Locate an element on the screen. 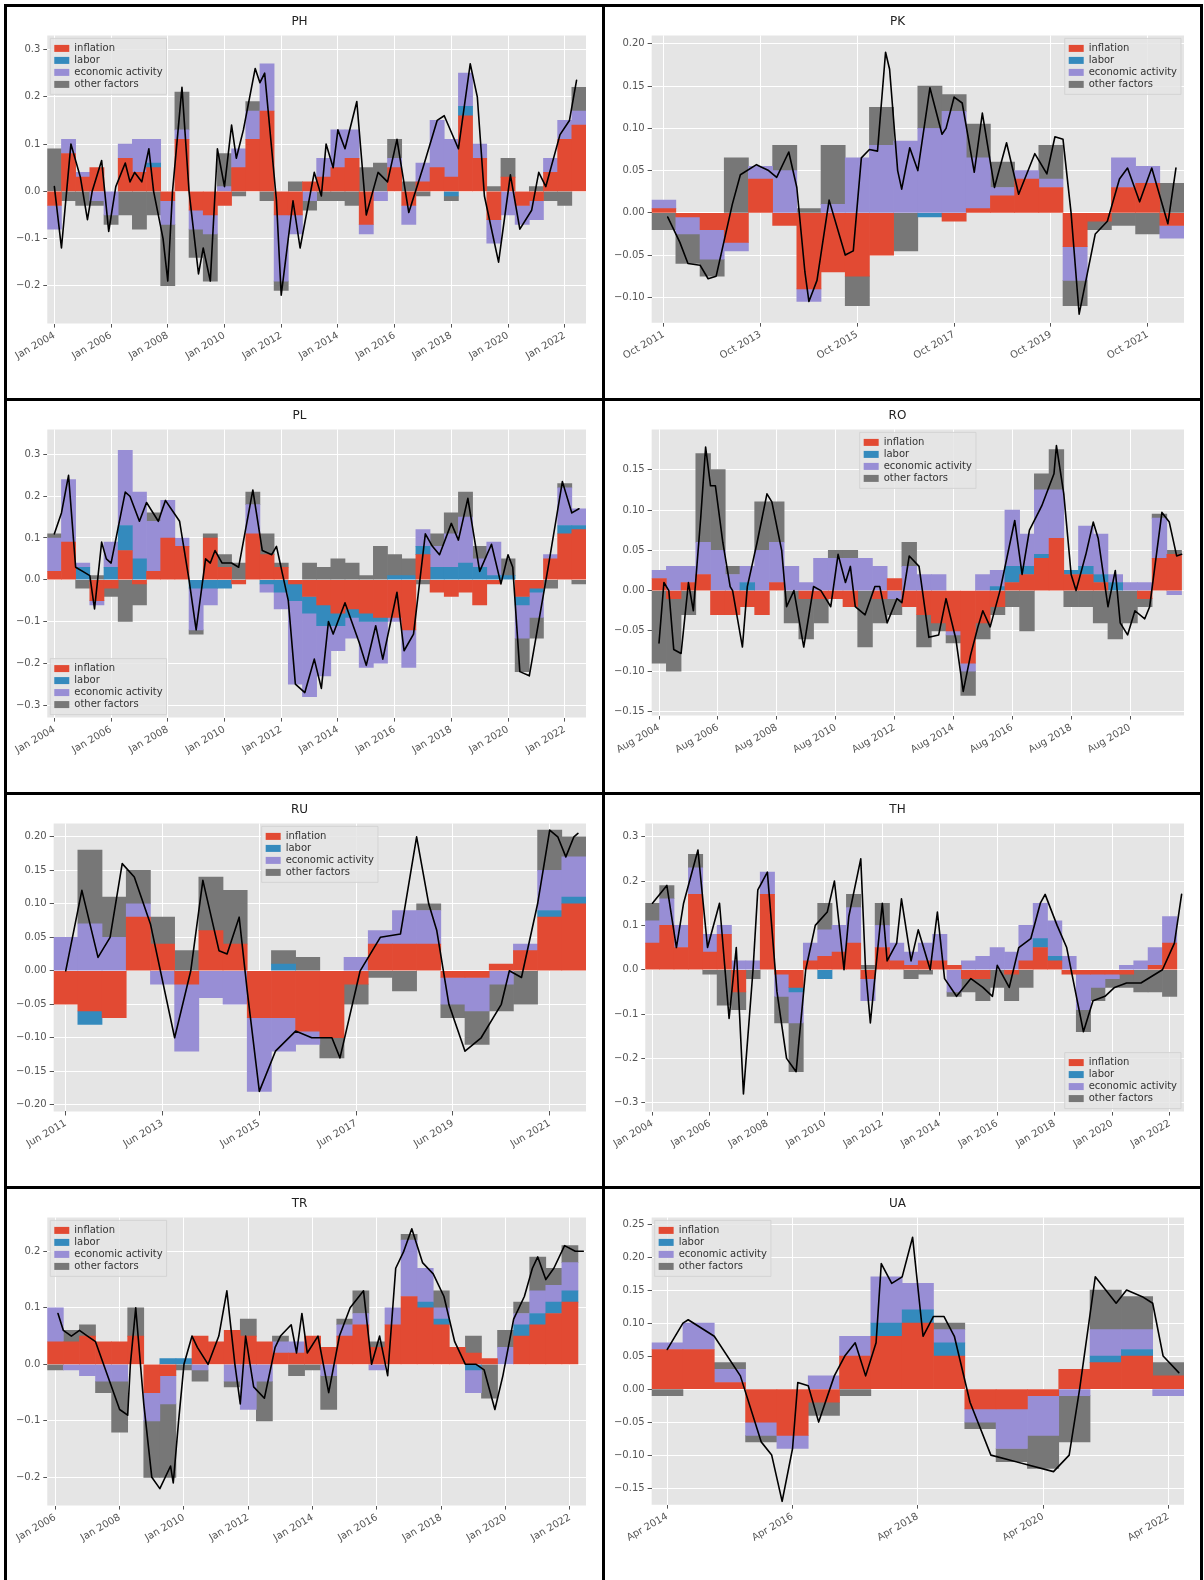 Image resolution: width=1204 pixels, height=1580 pixels. chart-title: TR is located at coordinates (299, 1203).